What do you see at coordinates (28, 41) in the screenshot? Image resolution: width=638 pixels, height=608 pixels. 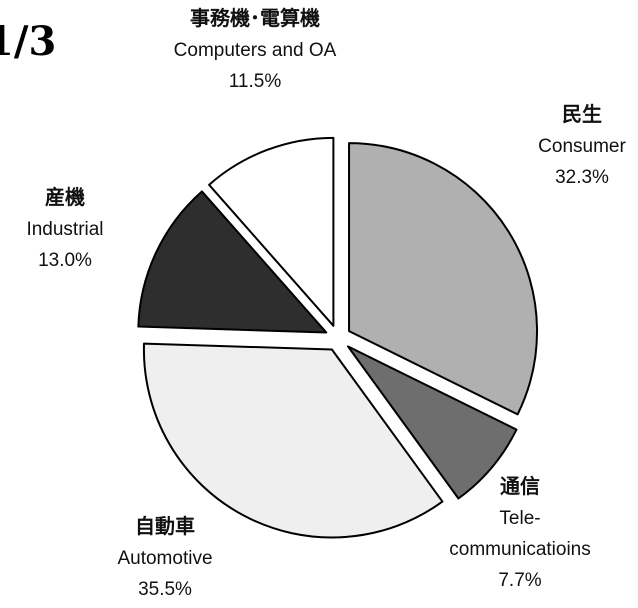 I see `chart-title: 1/3` at bounding box center [28, 41].